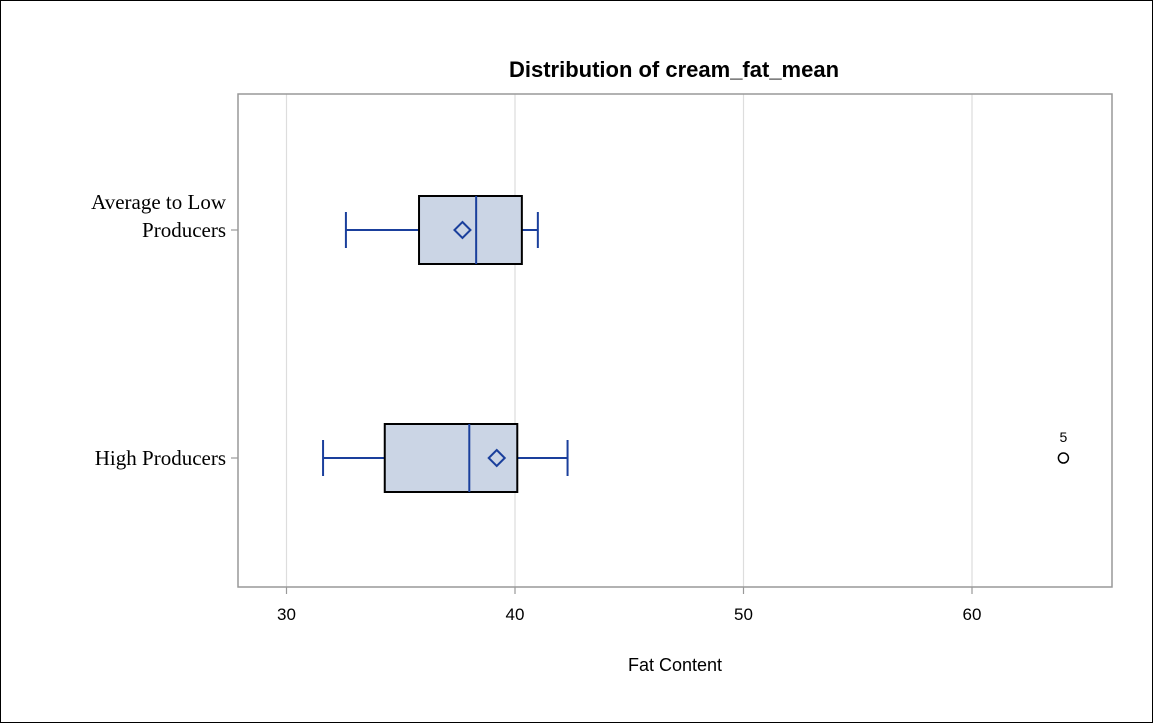  Describe the element at coordinates (743, 614) in the screenshot. I see `x-tick-label: 50` at that location.